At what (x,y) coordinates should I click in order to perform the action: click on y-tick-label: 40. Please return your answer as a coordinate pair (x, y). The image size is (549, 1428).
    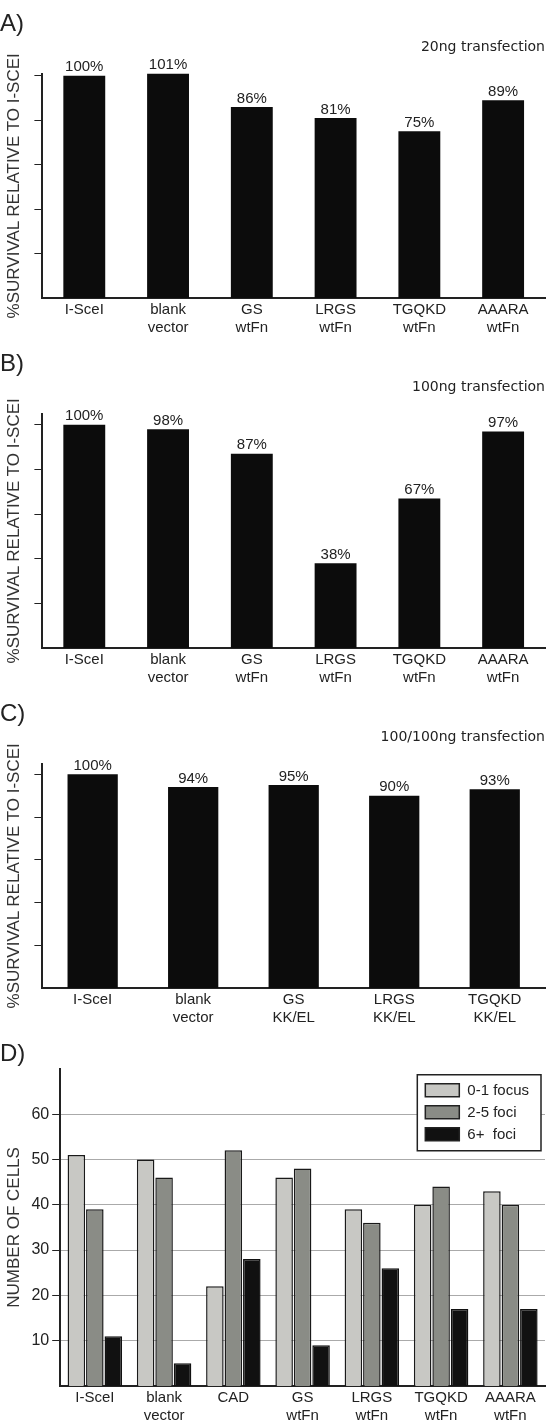
    Looking at the image, I should click on (40, 1204).